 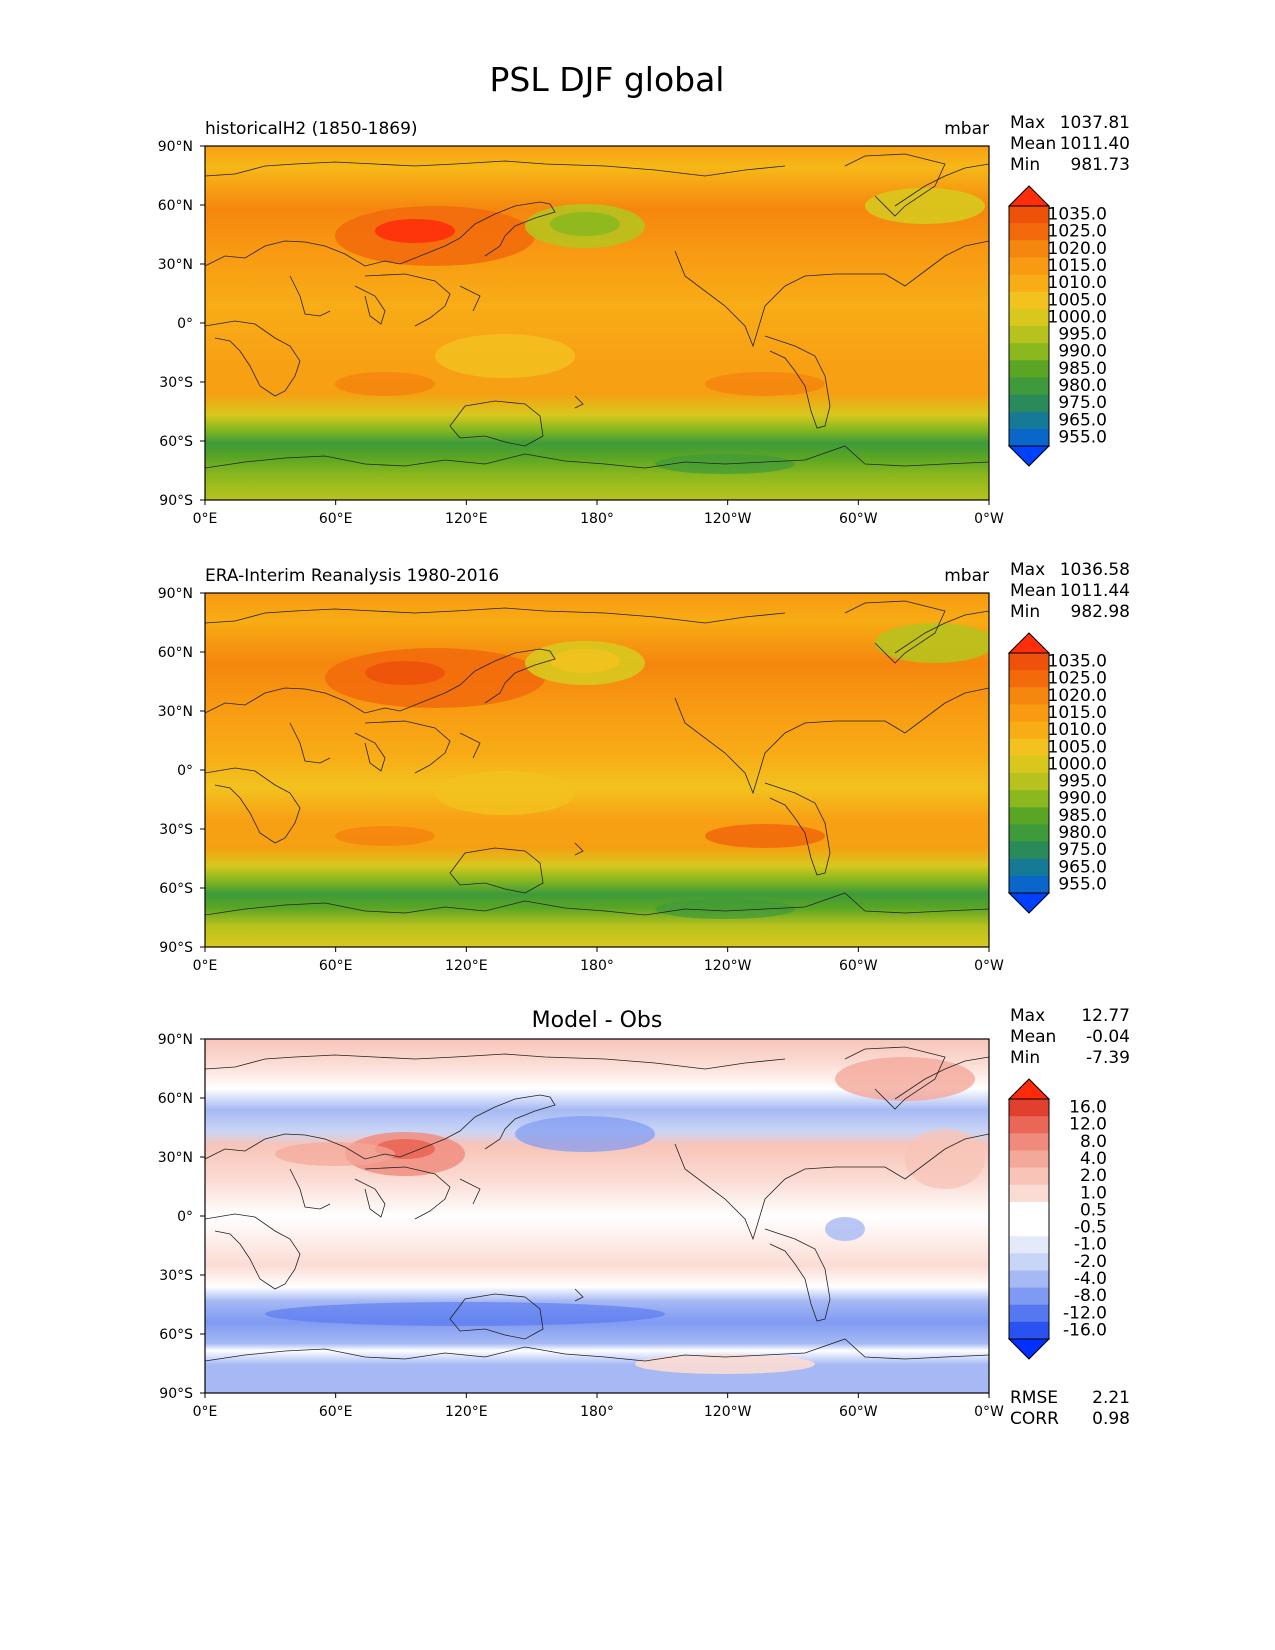 What do you see at coordinates (1027, 1016) in the screenshot?
I see `stat-label: Max` at bounding box center [1027, 1016].